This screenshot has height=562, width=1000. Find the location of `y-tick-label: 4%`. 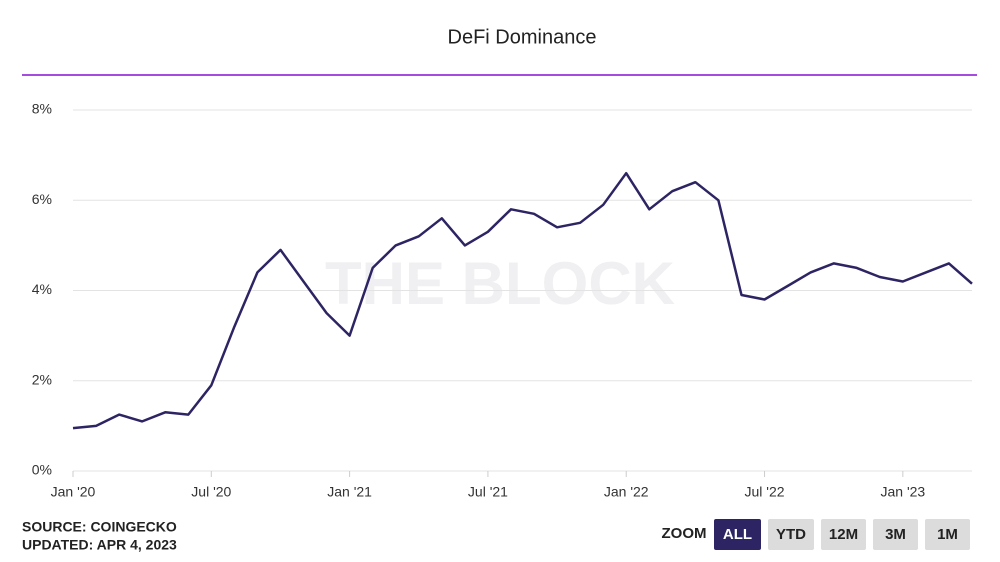

y-tick-label: 4% is located at coordinates (42, 289).